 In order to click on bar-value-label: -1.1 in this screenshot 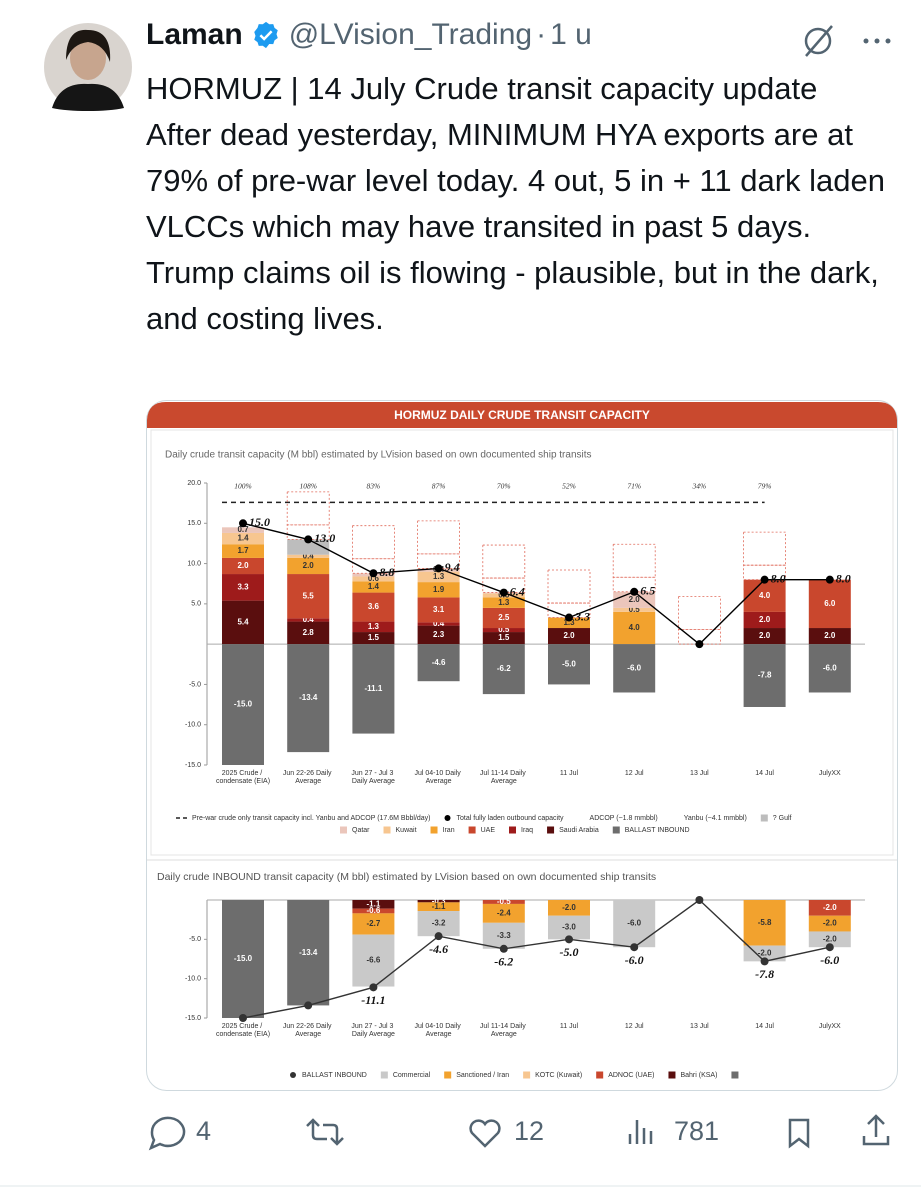, I will do `click(439, 906)`.